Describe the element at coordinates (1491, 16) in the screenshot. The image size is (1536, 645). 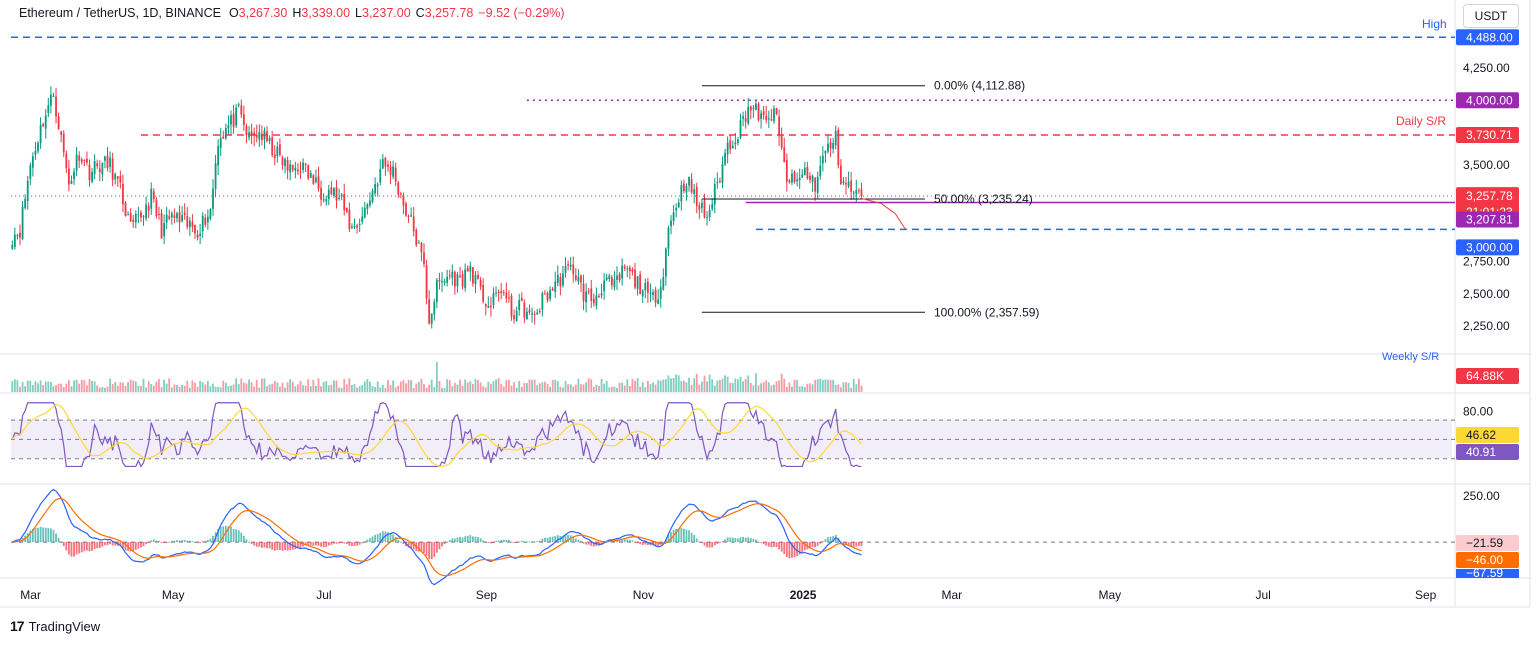
I see `currency-button: USDT` at that location.